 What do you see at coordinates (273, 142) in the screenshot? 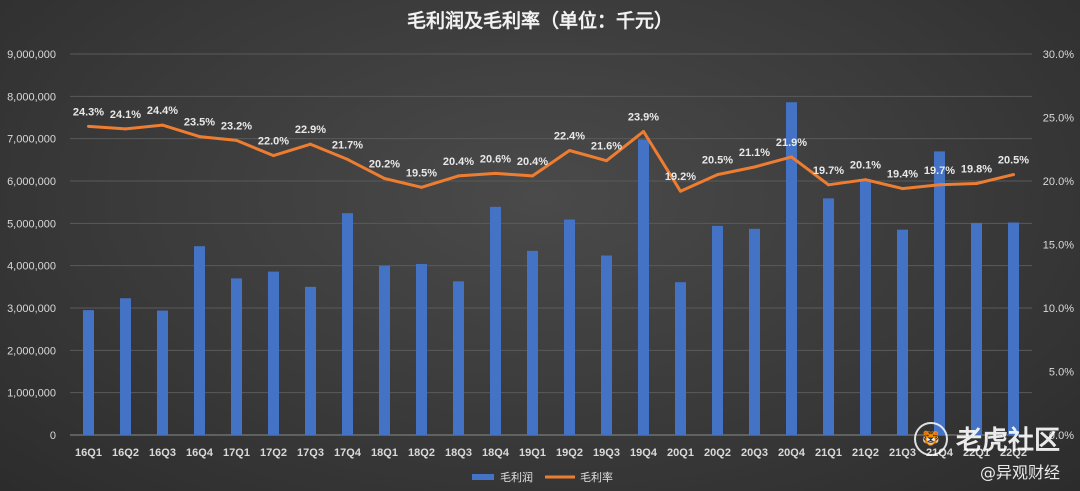
I see `line-data-label: 22.0%` at bounding box center [273, 142].